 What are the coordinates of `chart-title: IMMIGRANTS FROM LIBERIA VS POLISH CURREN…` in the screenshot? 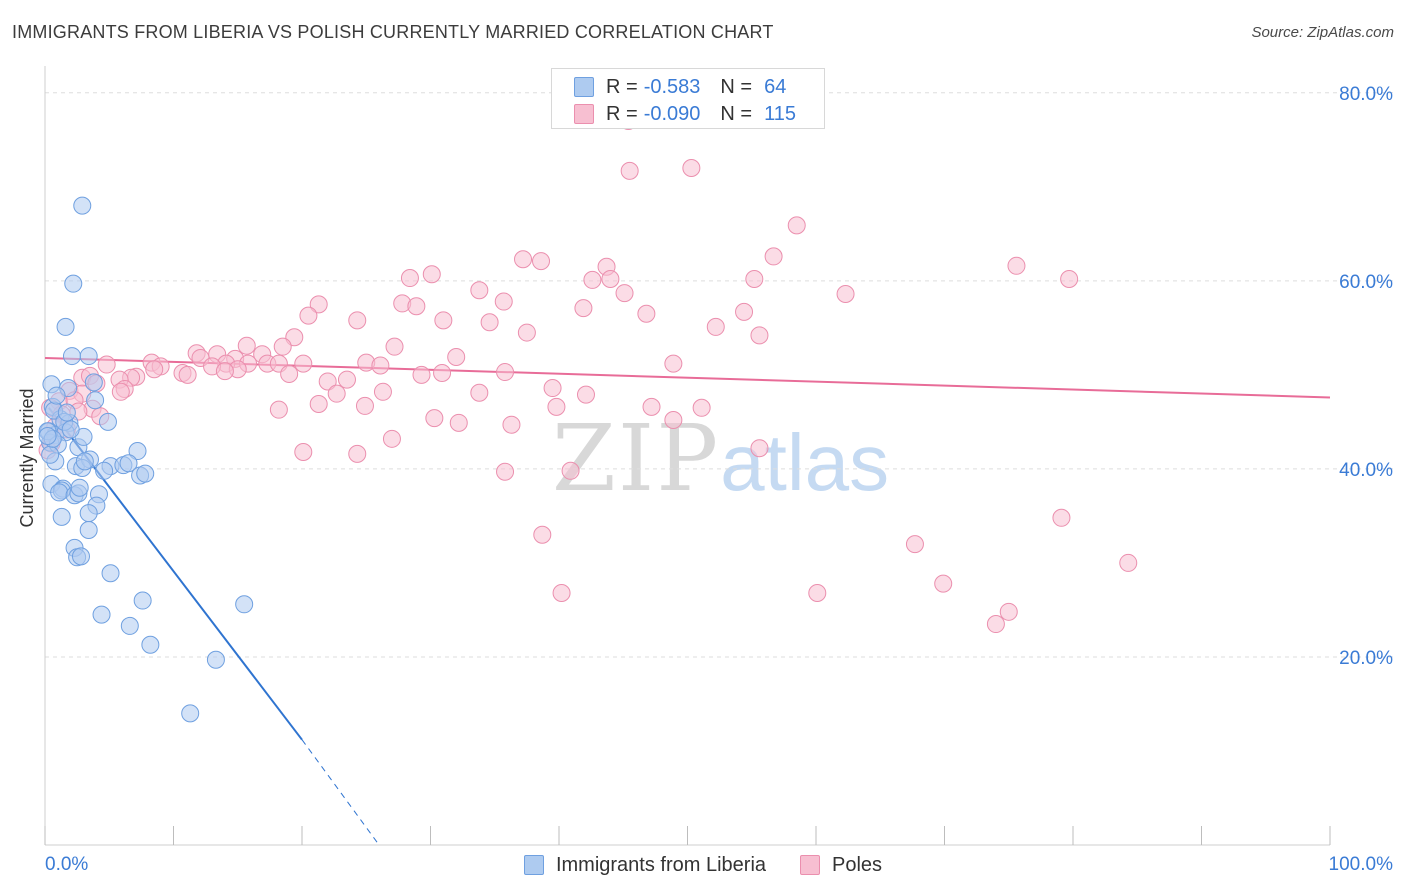 It's located at (393, 32).